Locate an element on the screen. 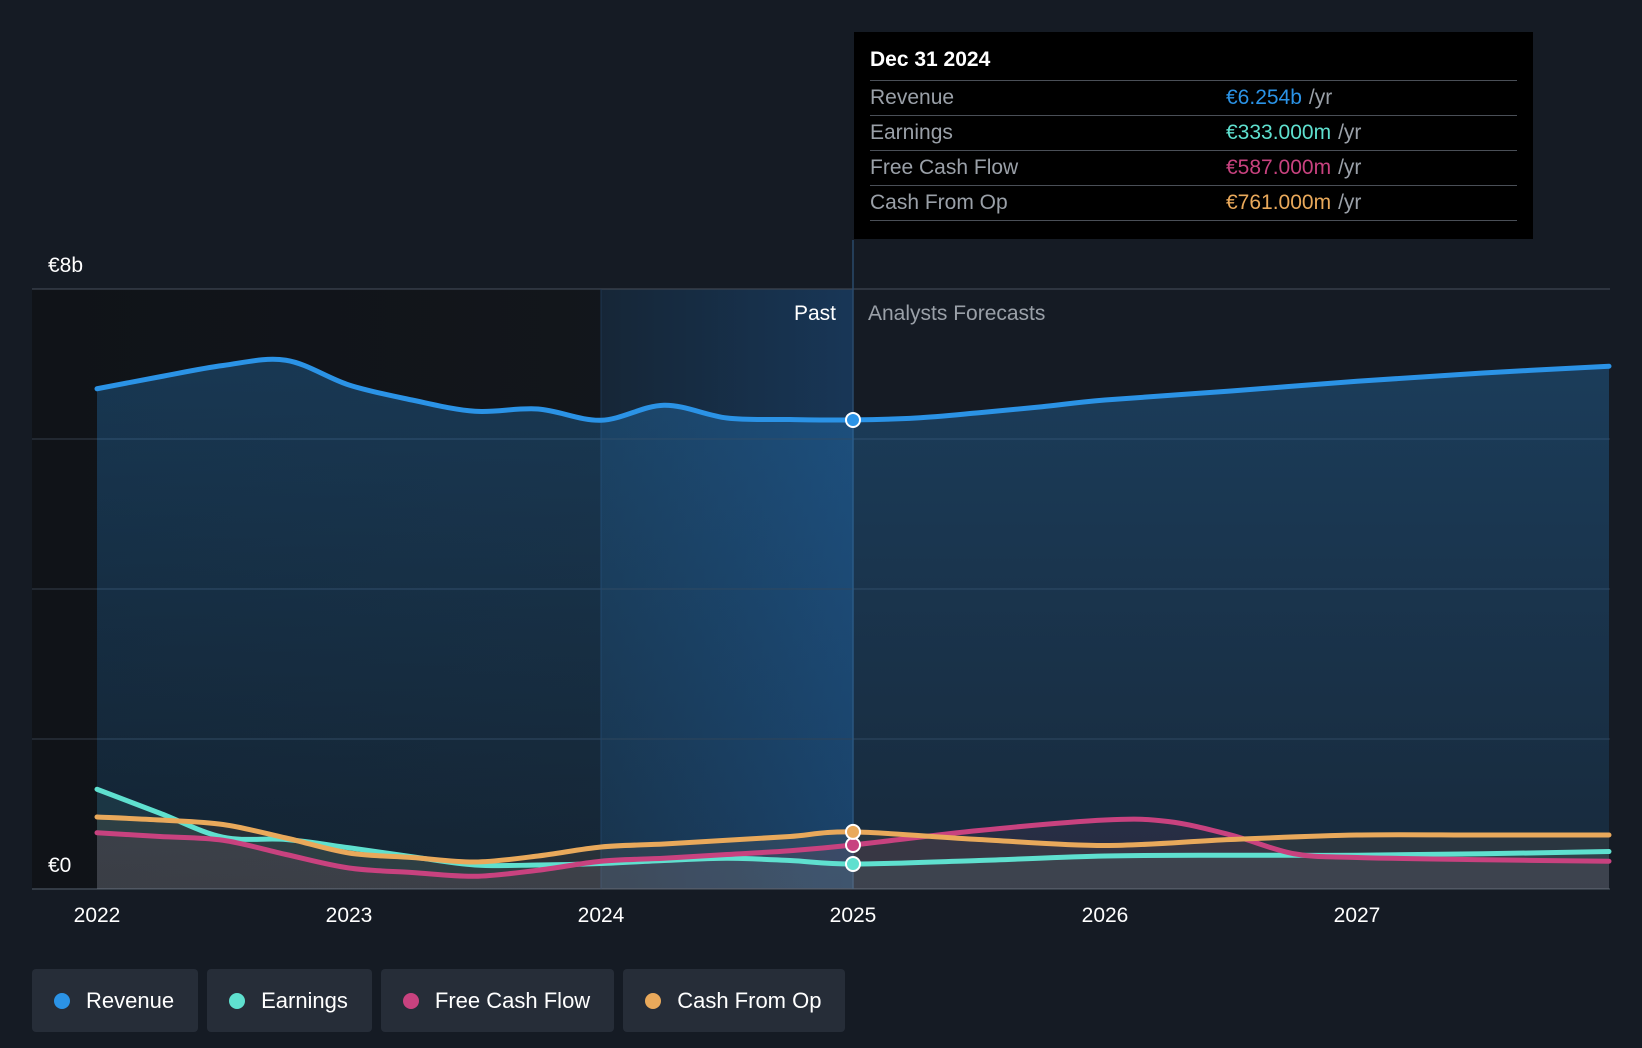  line-free-cash-flow is located at coordinates (853, 847).